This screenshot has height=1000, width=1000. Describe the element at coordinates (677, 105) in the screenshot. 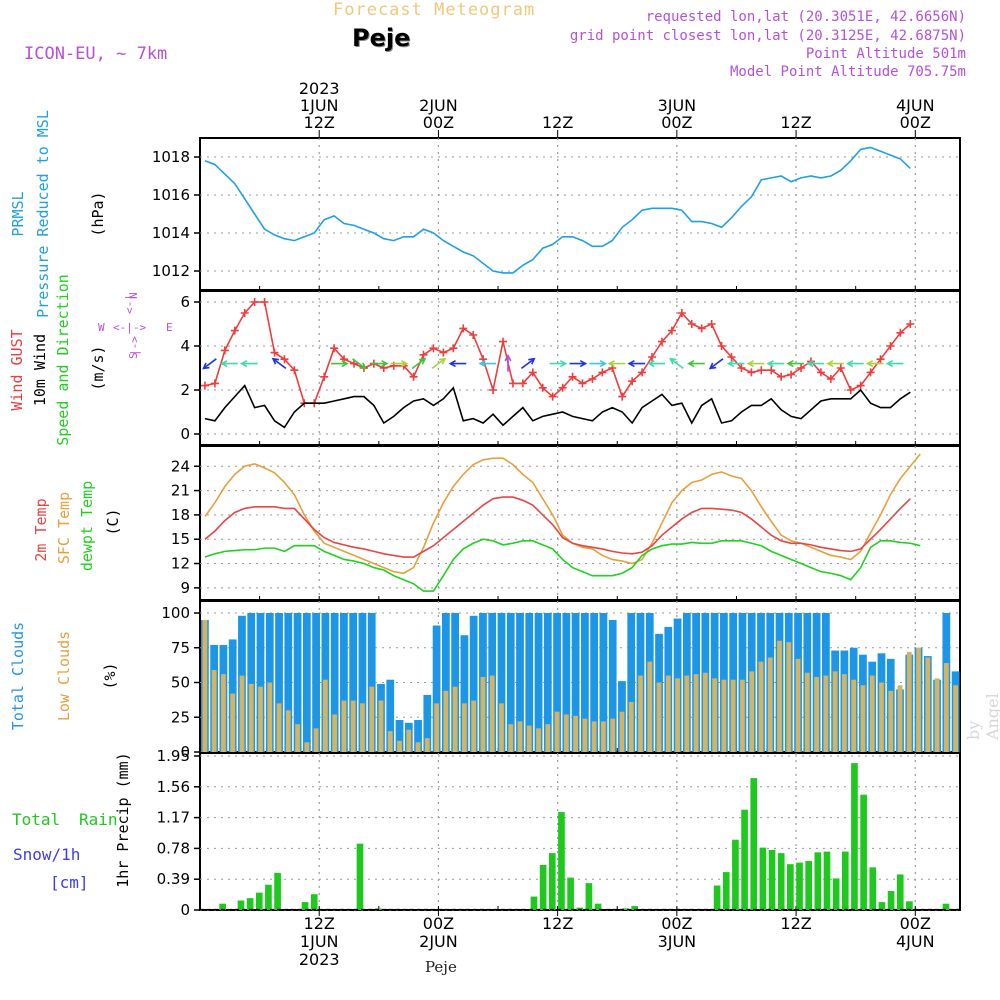

I see `top-time-label: 3JUN` at that location.